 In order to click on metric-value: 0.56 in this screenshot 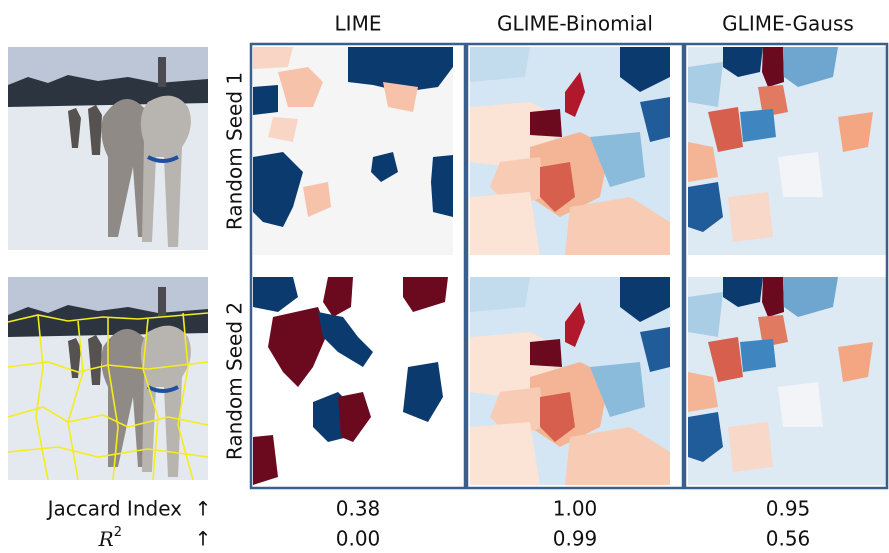, I will do `click(788, 539)`.